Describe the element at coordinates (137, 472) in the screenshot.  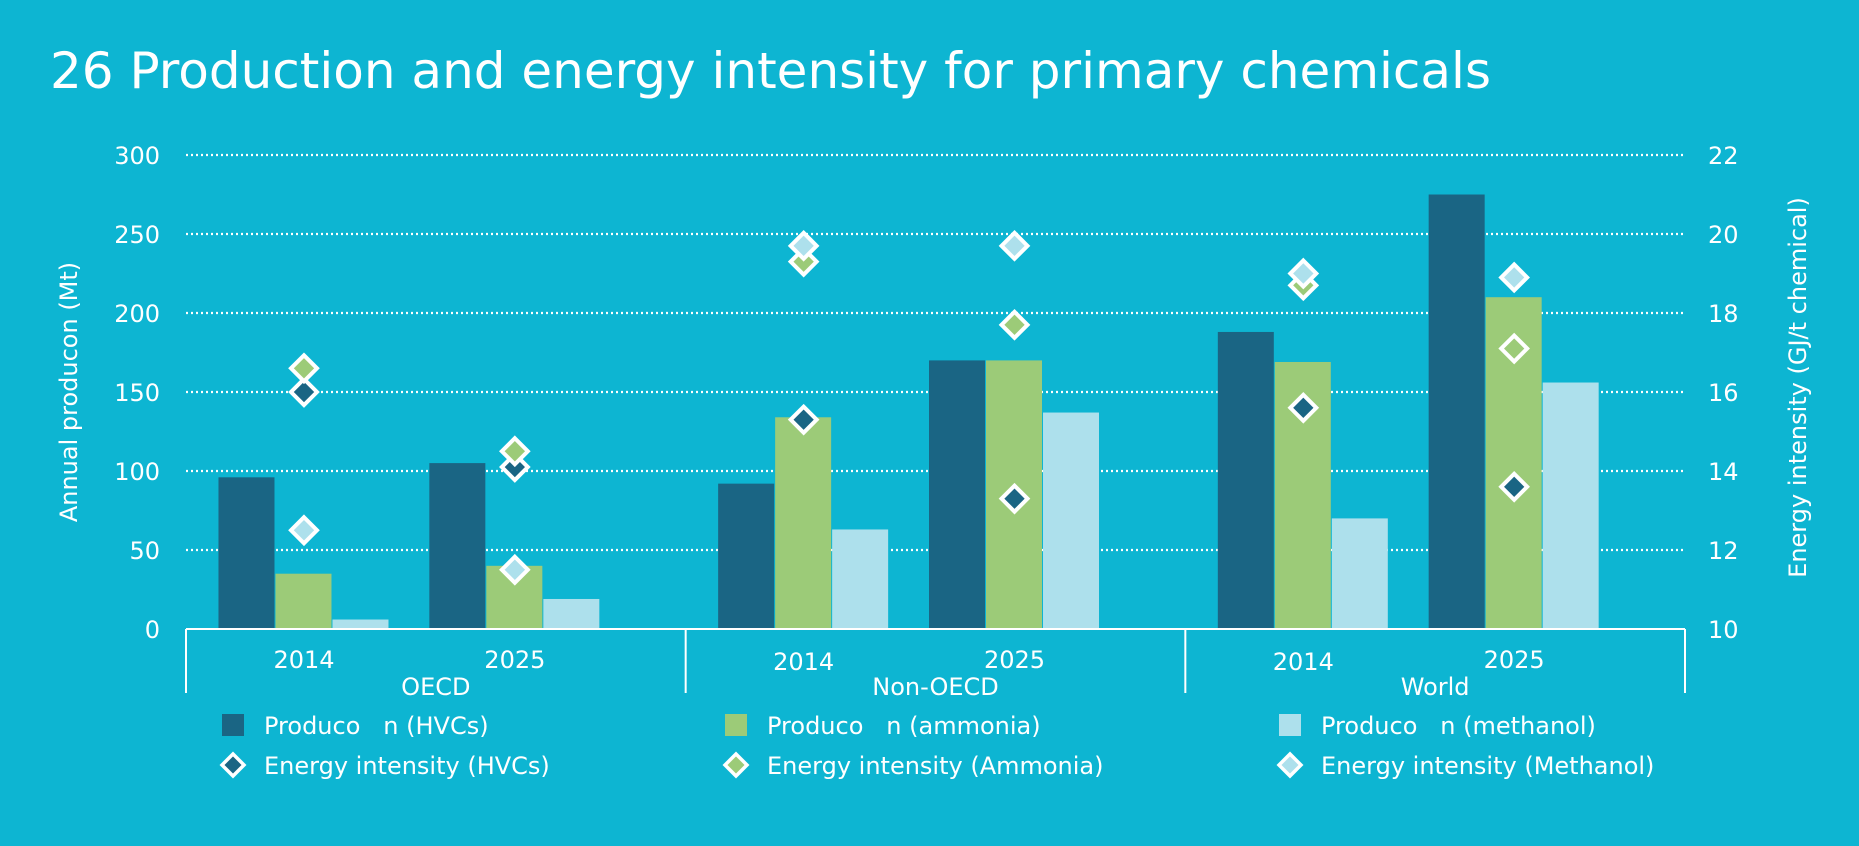
I see `left-tick-label: 100` at that location.